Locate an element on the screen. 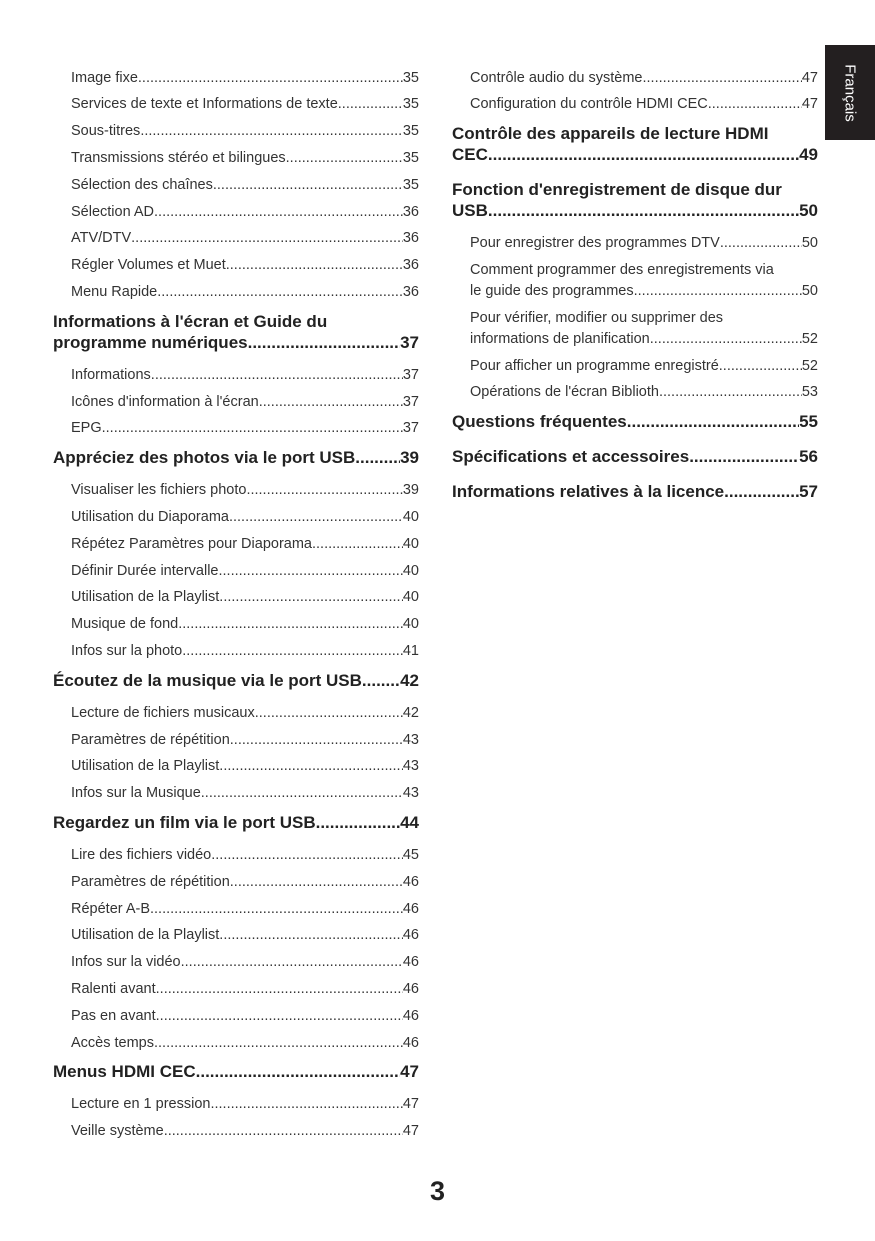  toc-entry-page: 50 is located at coordinates (809, 243).